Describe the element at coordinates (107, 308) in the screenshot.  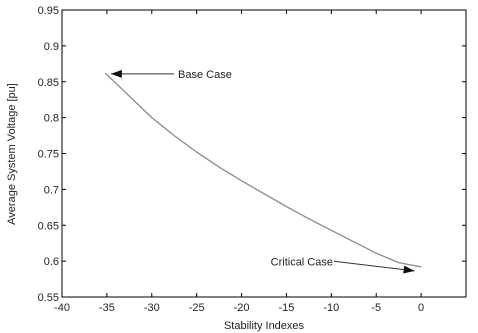
I see `x-tick-label: -35` at that location.